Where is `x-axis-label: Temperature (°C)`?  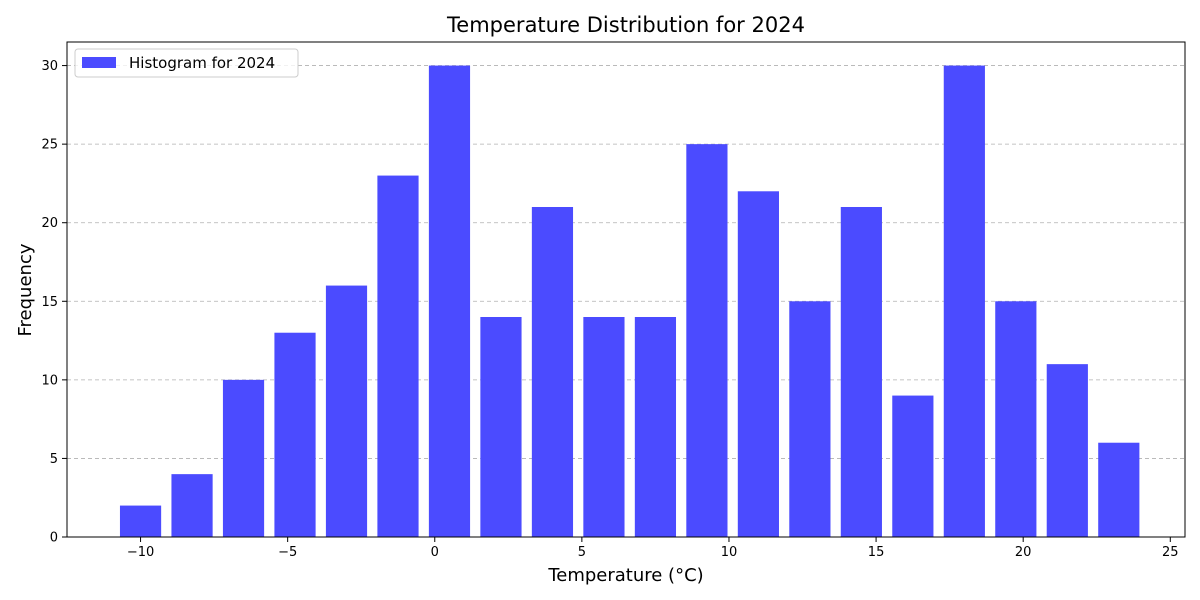 x-axis-label: Temperature (°C) is located at coordinates (625, 575).